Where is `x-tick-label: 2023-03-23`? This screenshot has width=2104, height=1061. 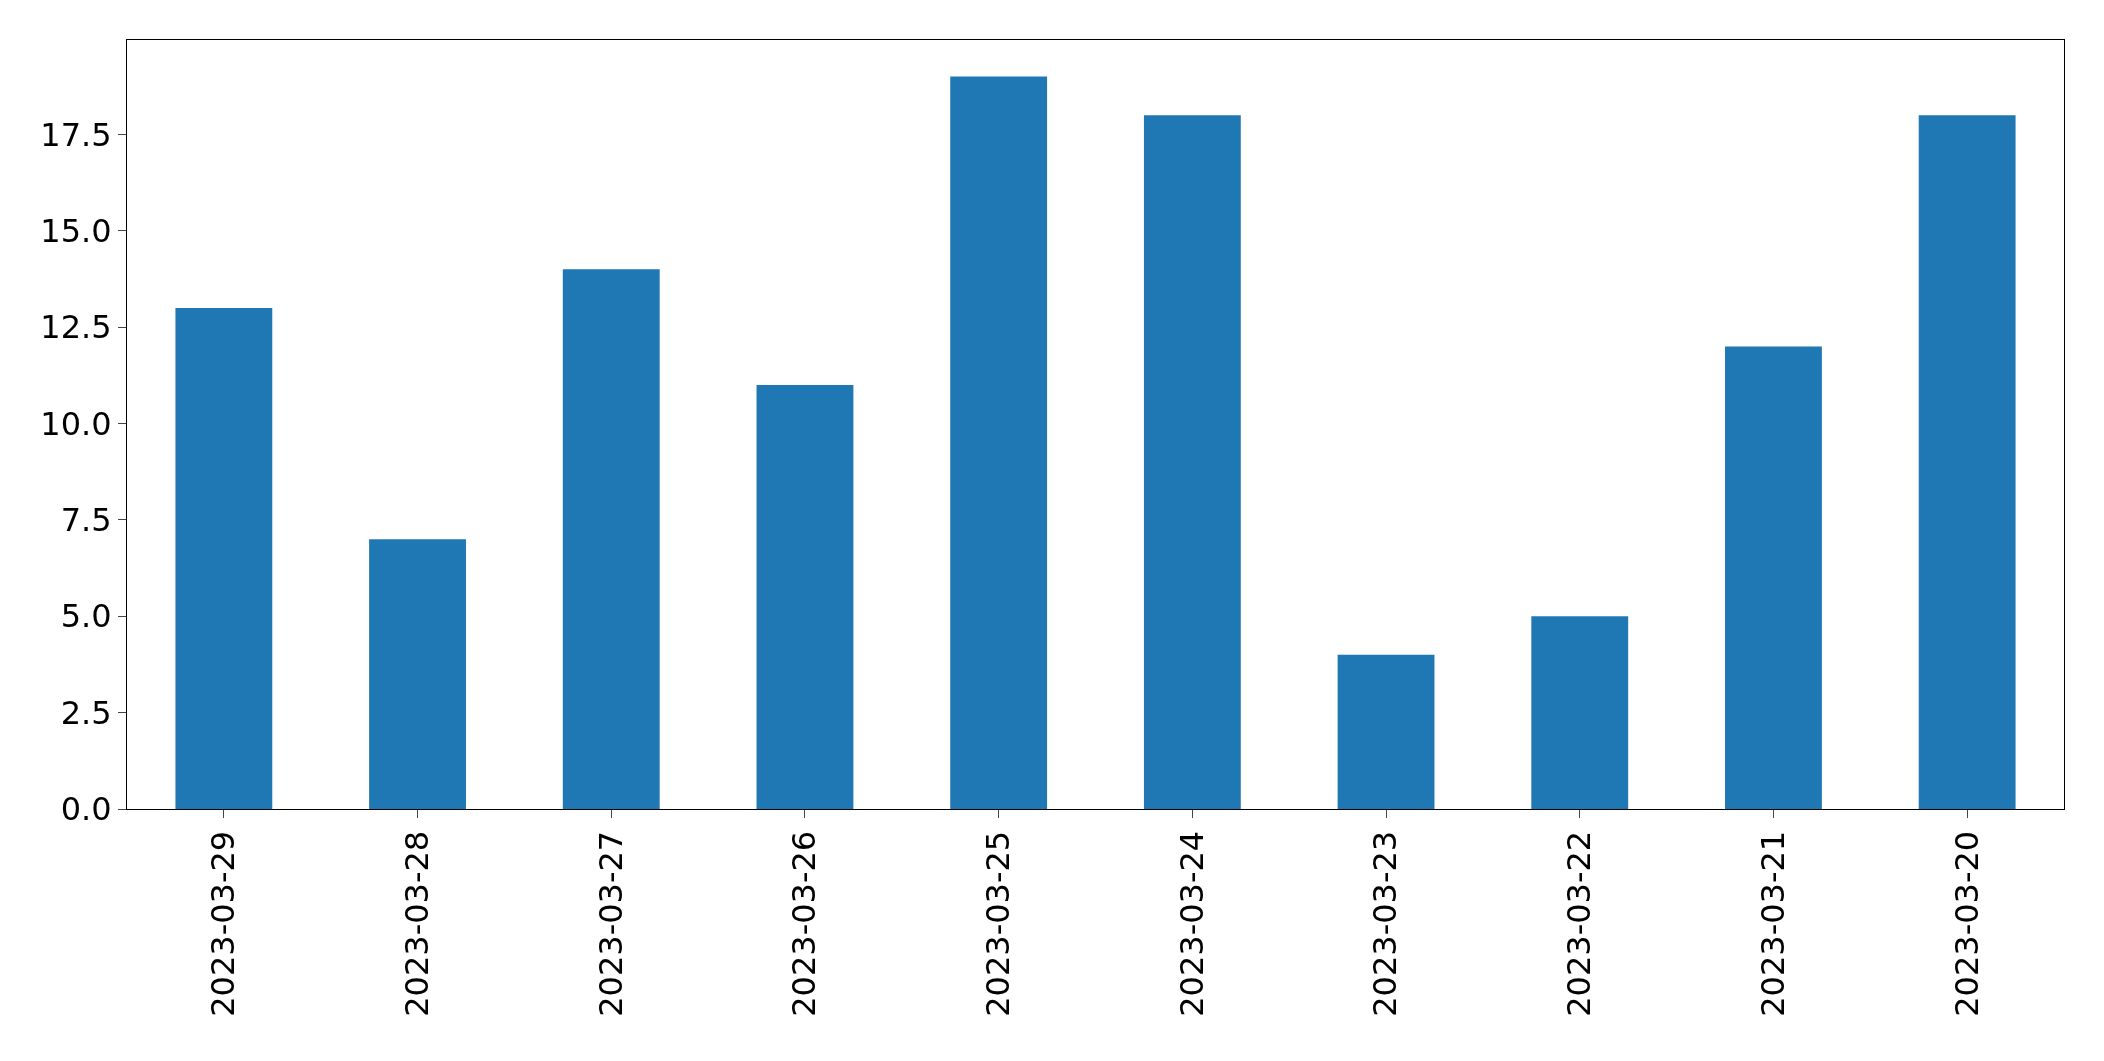
x-tick-label: 2023-03-23 is located at coordinates (1385, 923).